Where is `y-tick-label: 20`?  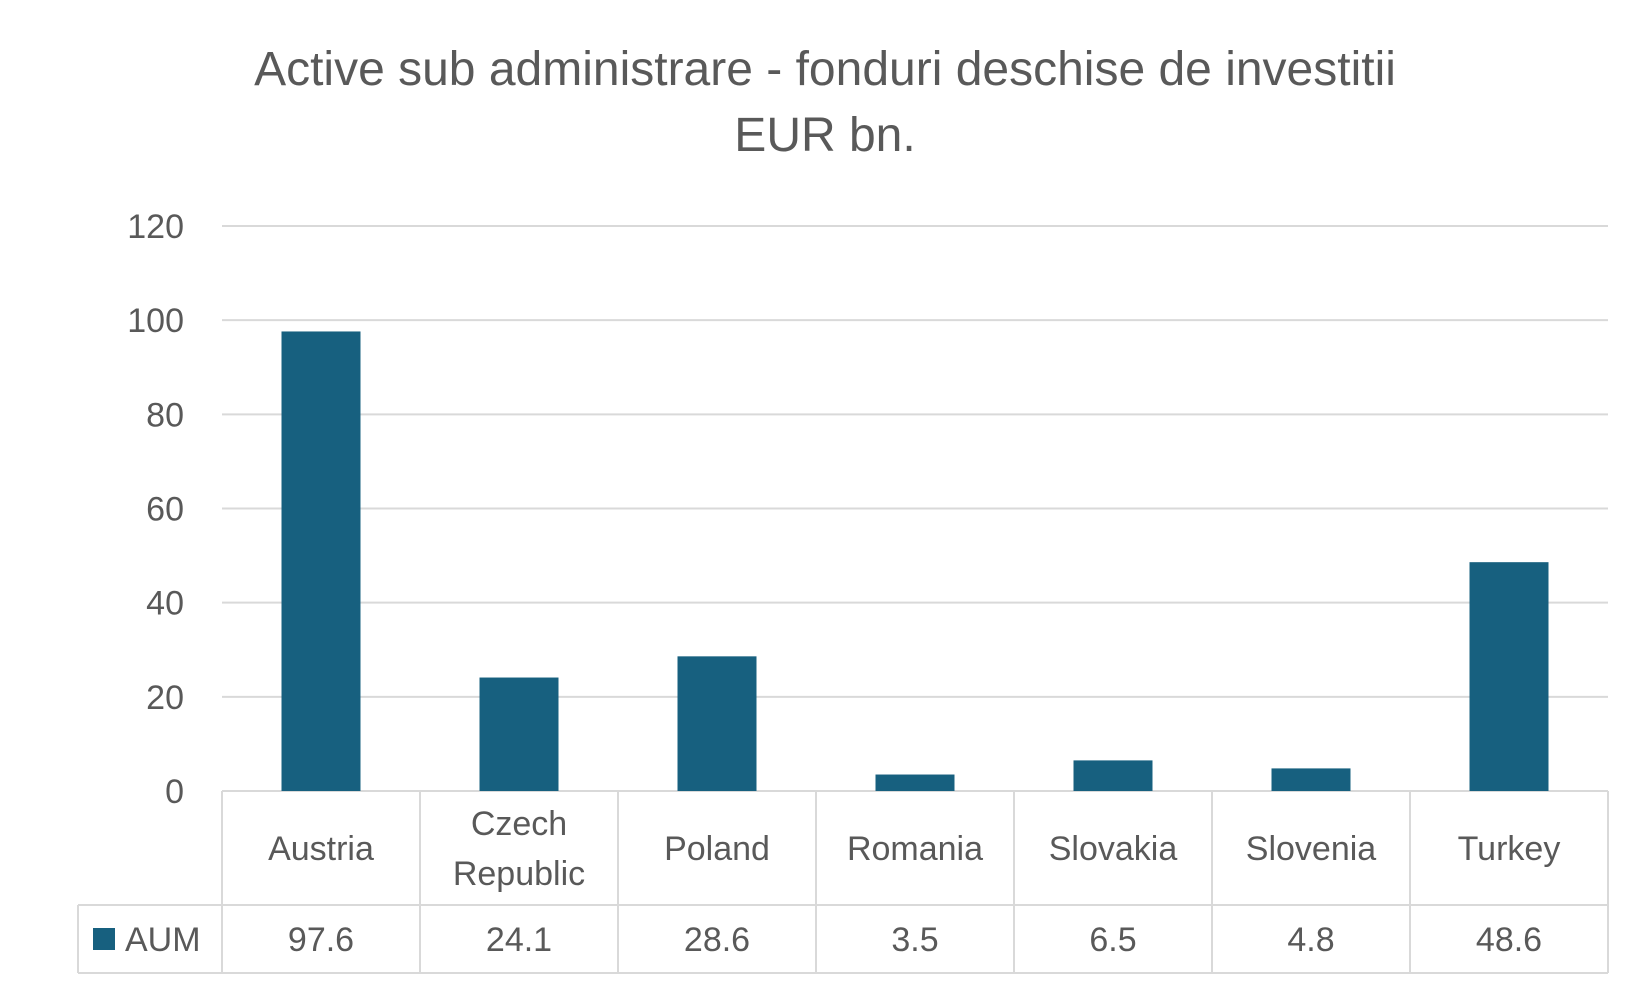 y-tick-label: 20 is located at coordinates (165, 698).